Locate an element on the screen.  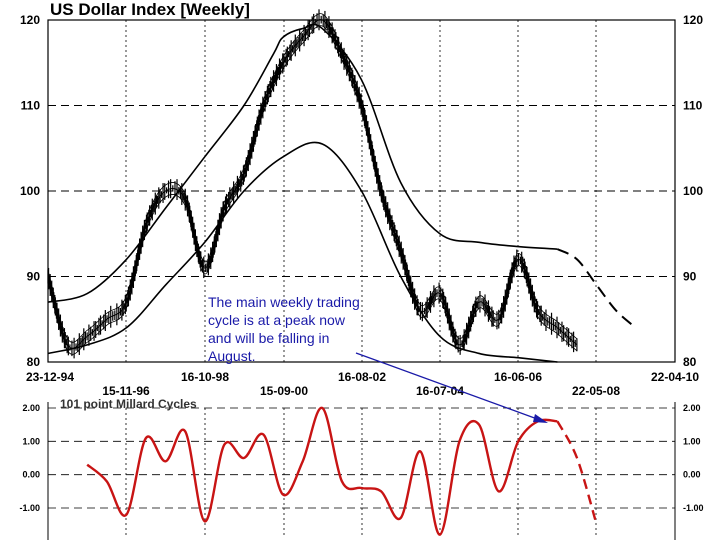
annotation-line-1: The main weekly trading is located at coordinates (284, 302).